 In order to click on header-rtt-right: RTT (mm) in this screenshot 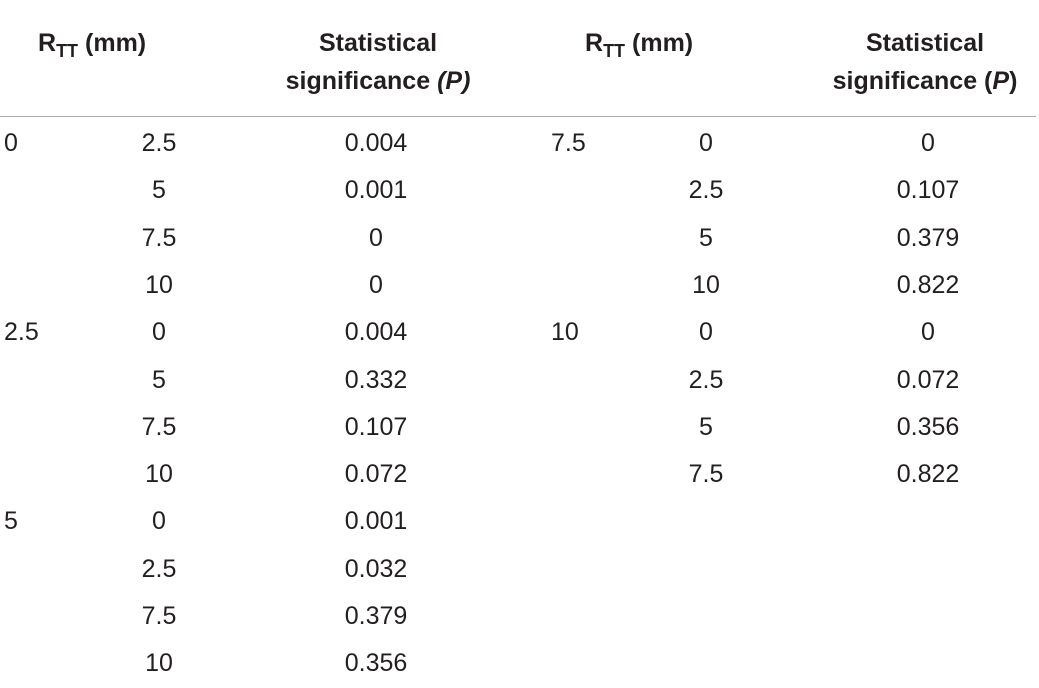, I will do `click(639, 43)`.